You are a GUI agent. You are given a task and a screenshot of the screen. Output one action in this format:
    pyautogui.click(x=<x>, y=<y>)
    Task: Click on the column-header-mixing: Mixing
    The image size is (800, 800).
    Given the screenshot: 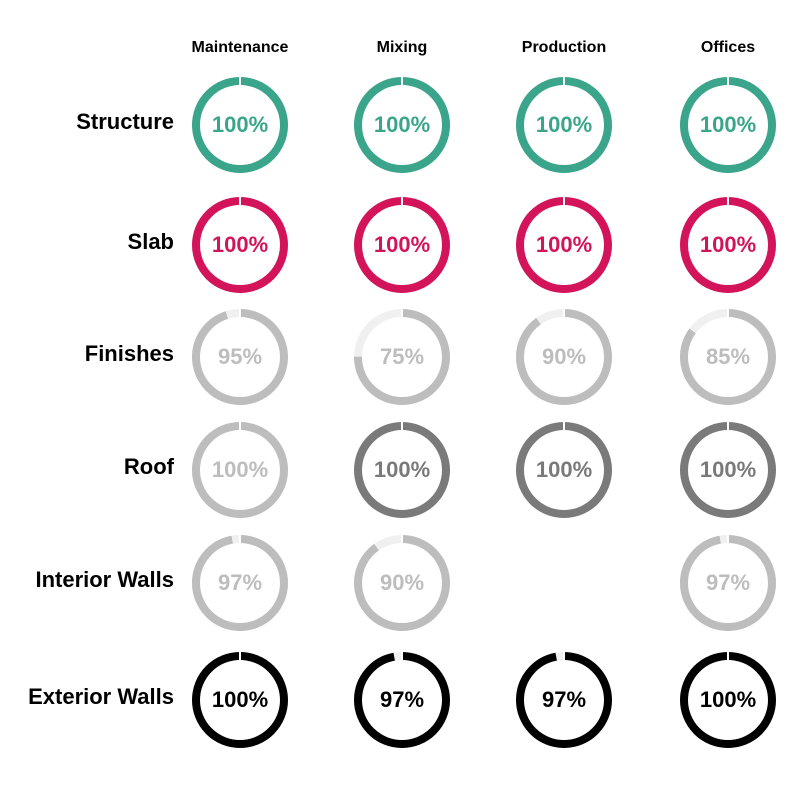 What is the action you would take?
    pyautogui.click(x=402, y=47)
    